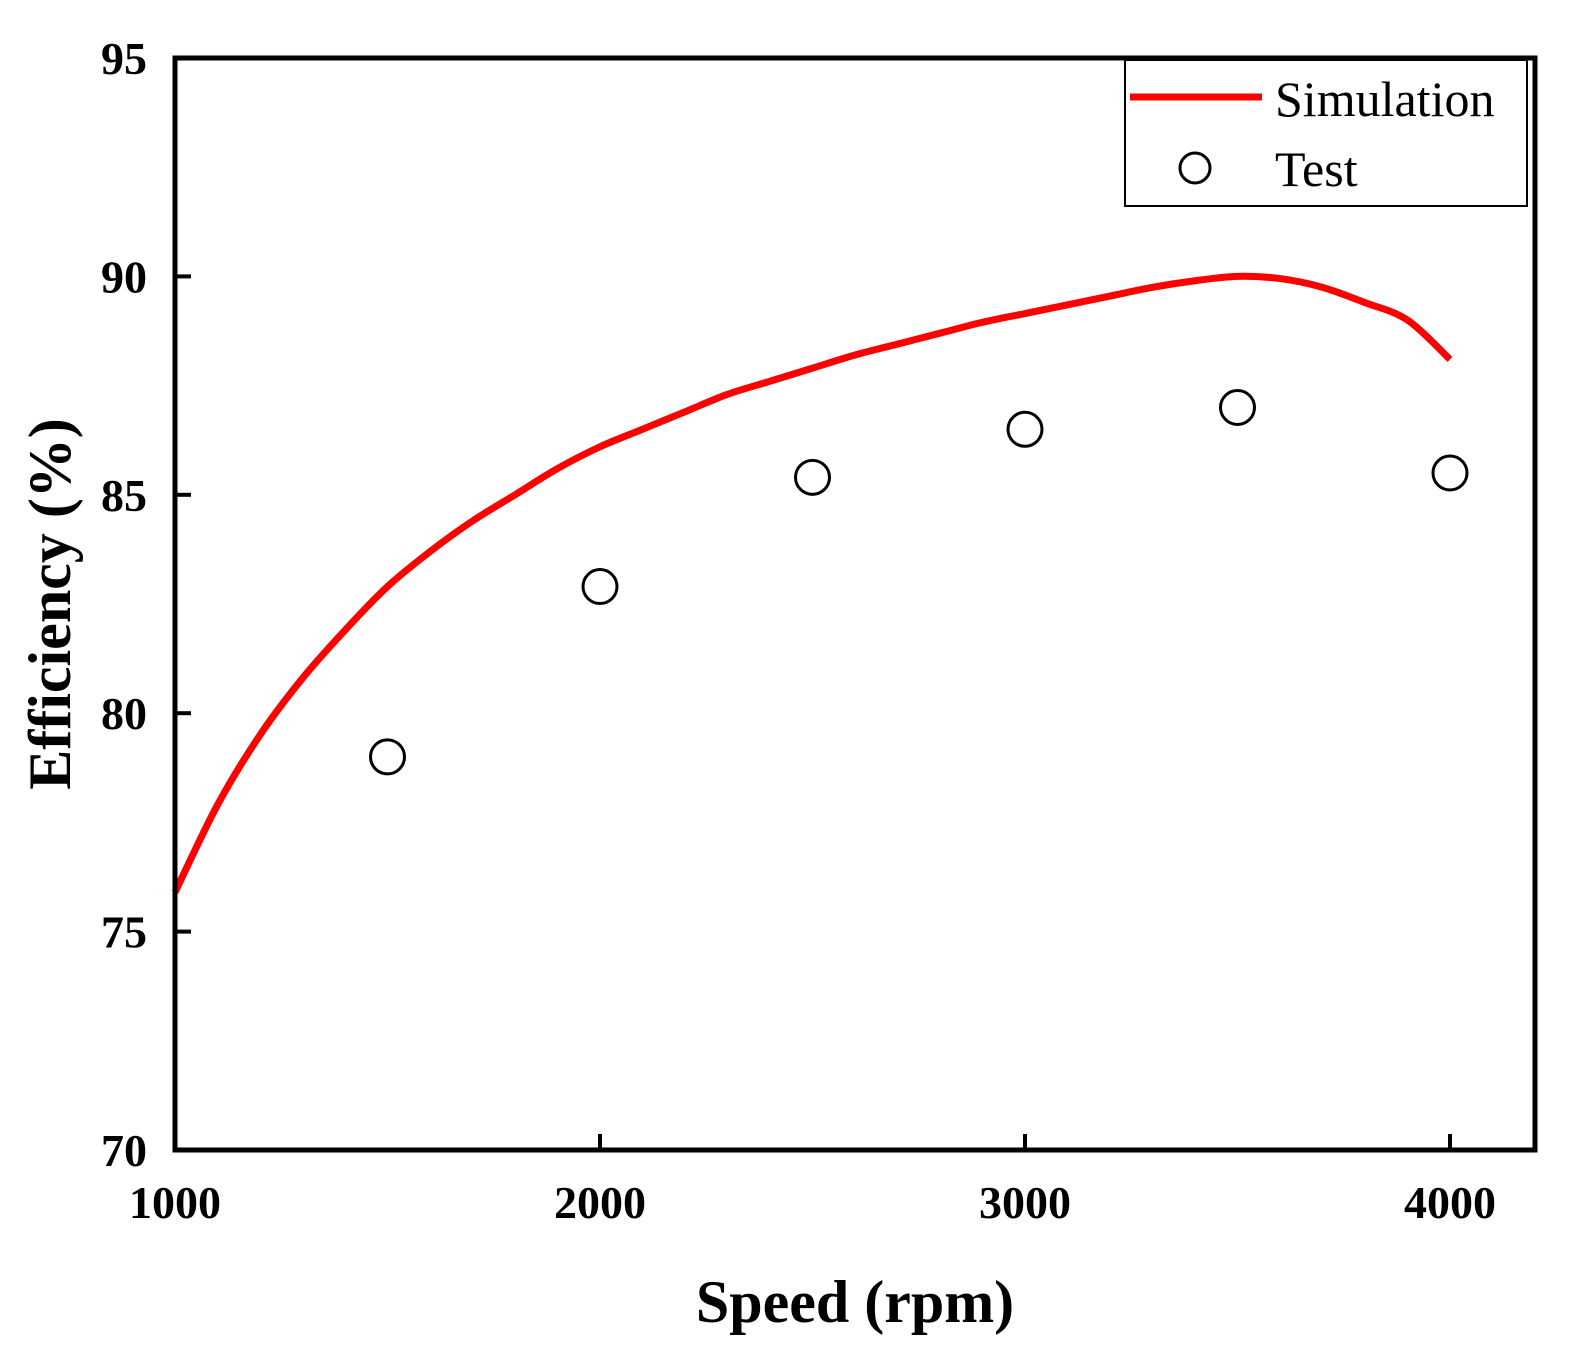 The image size is (1579, 1368). I want to click on legend: Simulation Test, so click(1326, 133).